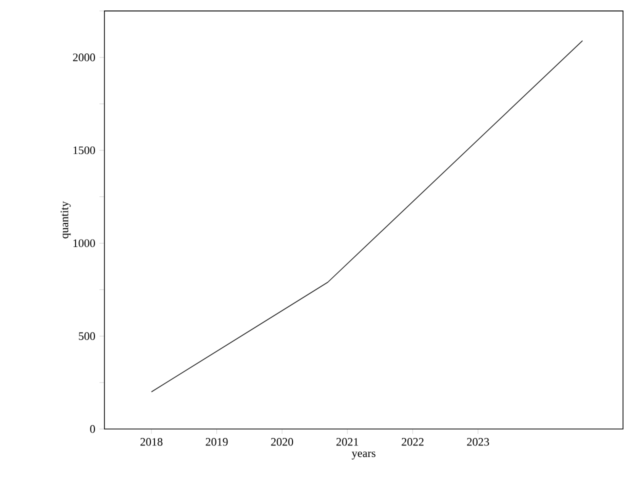 The height and width of the screenshot is (486, 627). What do you see at coordinates (86, 336) in the screenshot?
I see `y-tick-label: 500` at bounding box center [86, 336].